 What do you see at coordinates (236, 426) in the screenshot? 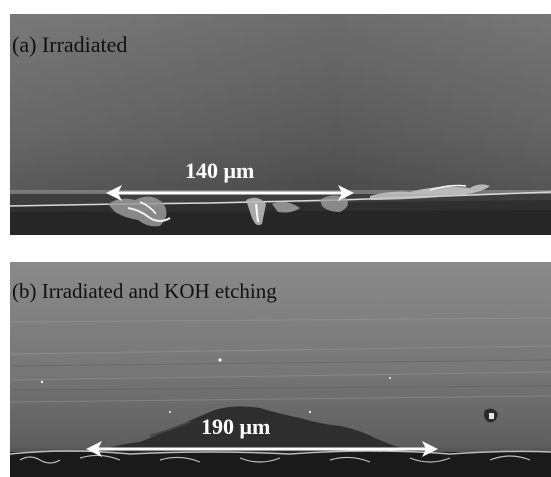
I see `scale-bar-label-b: 190 μm` at bounding box center [236, 426].